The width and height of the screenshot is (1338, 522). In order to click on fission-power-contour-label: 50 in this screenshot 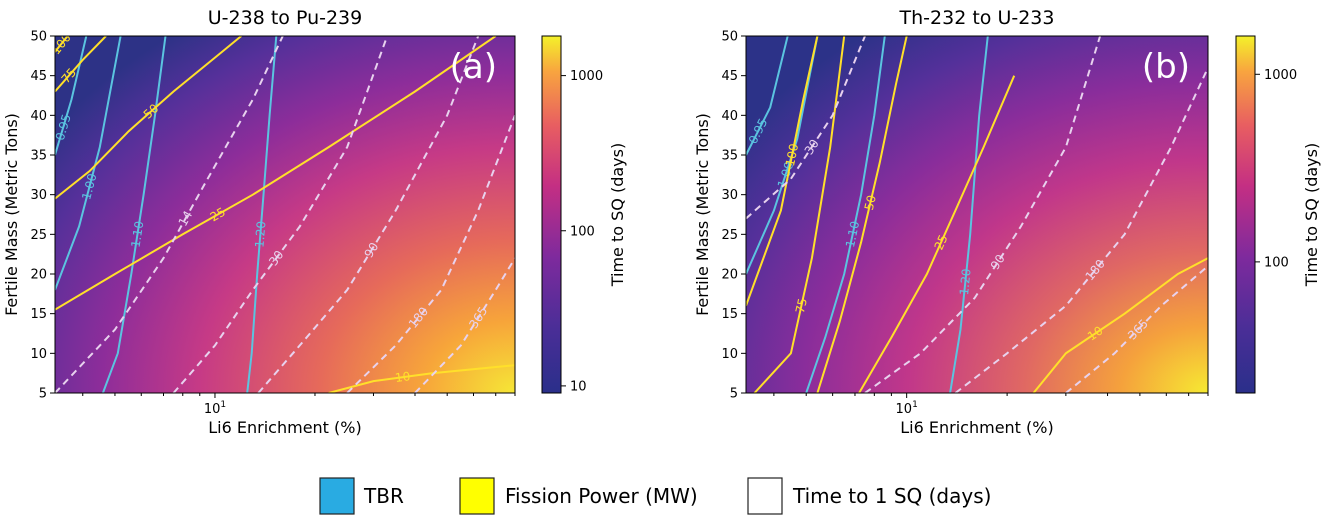, I will do `click(870, 203)`.